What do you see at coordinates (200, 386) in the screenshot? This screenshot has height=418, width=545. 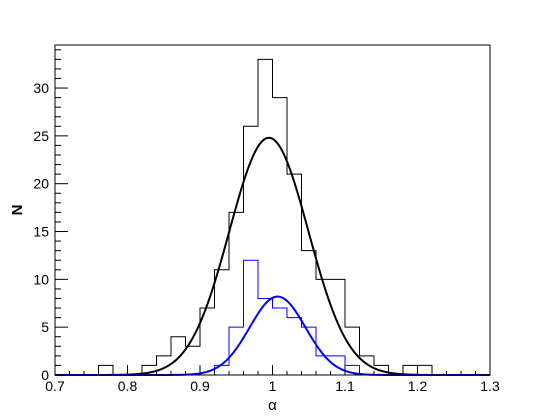 I see `x-tick-label: 0.9` at bounding box center [200, 386].